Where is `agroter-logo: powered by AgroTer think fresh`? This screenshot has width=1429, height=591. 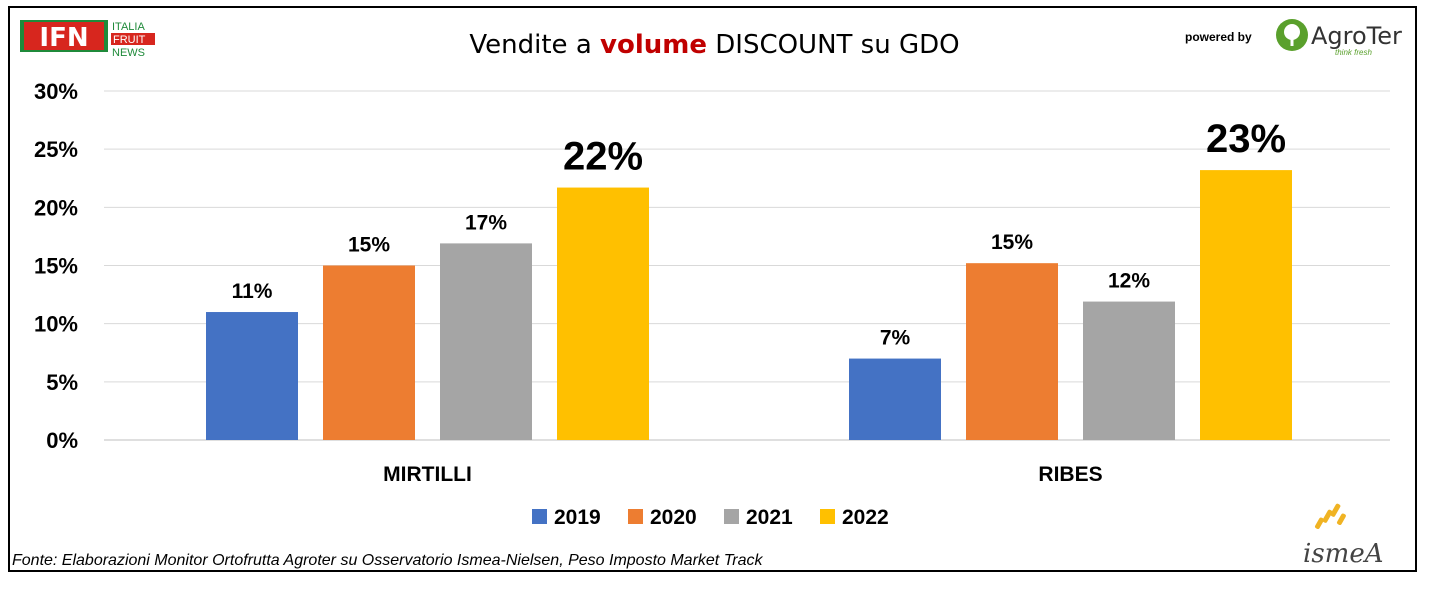 agroter-logo: powered by AgroTer think fresh is located at coordinates (1295, 36).